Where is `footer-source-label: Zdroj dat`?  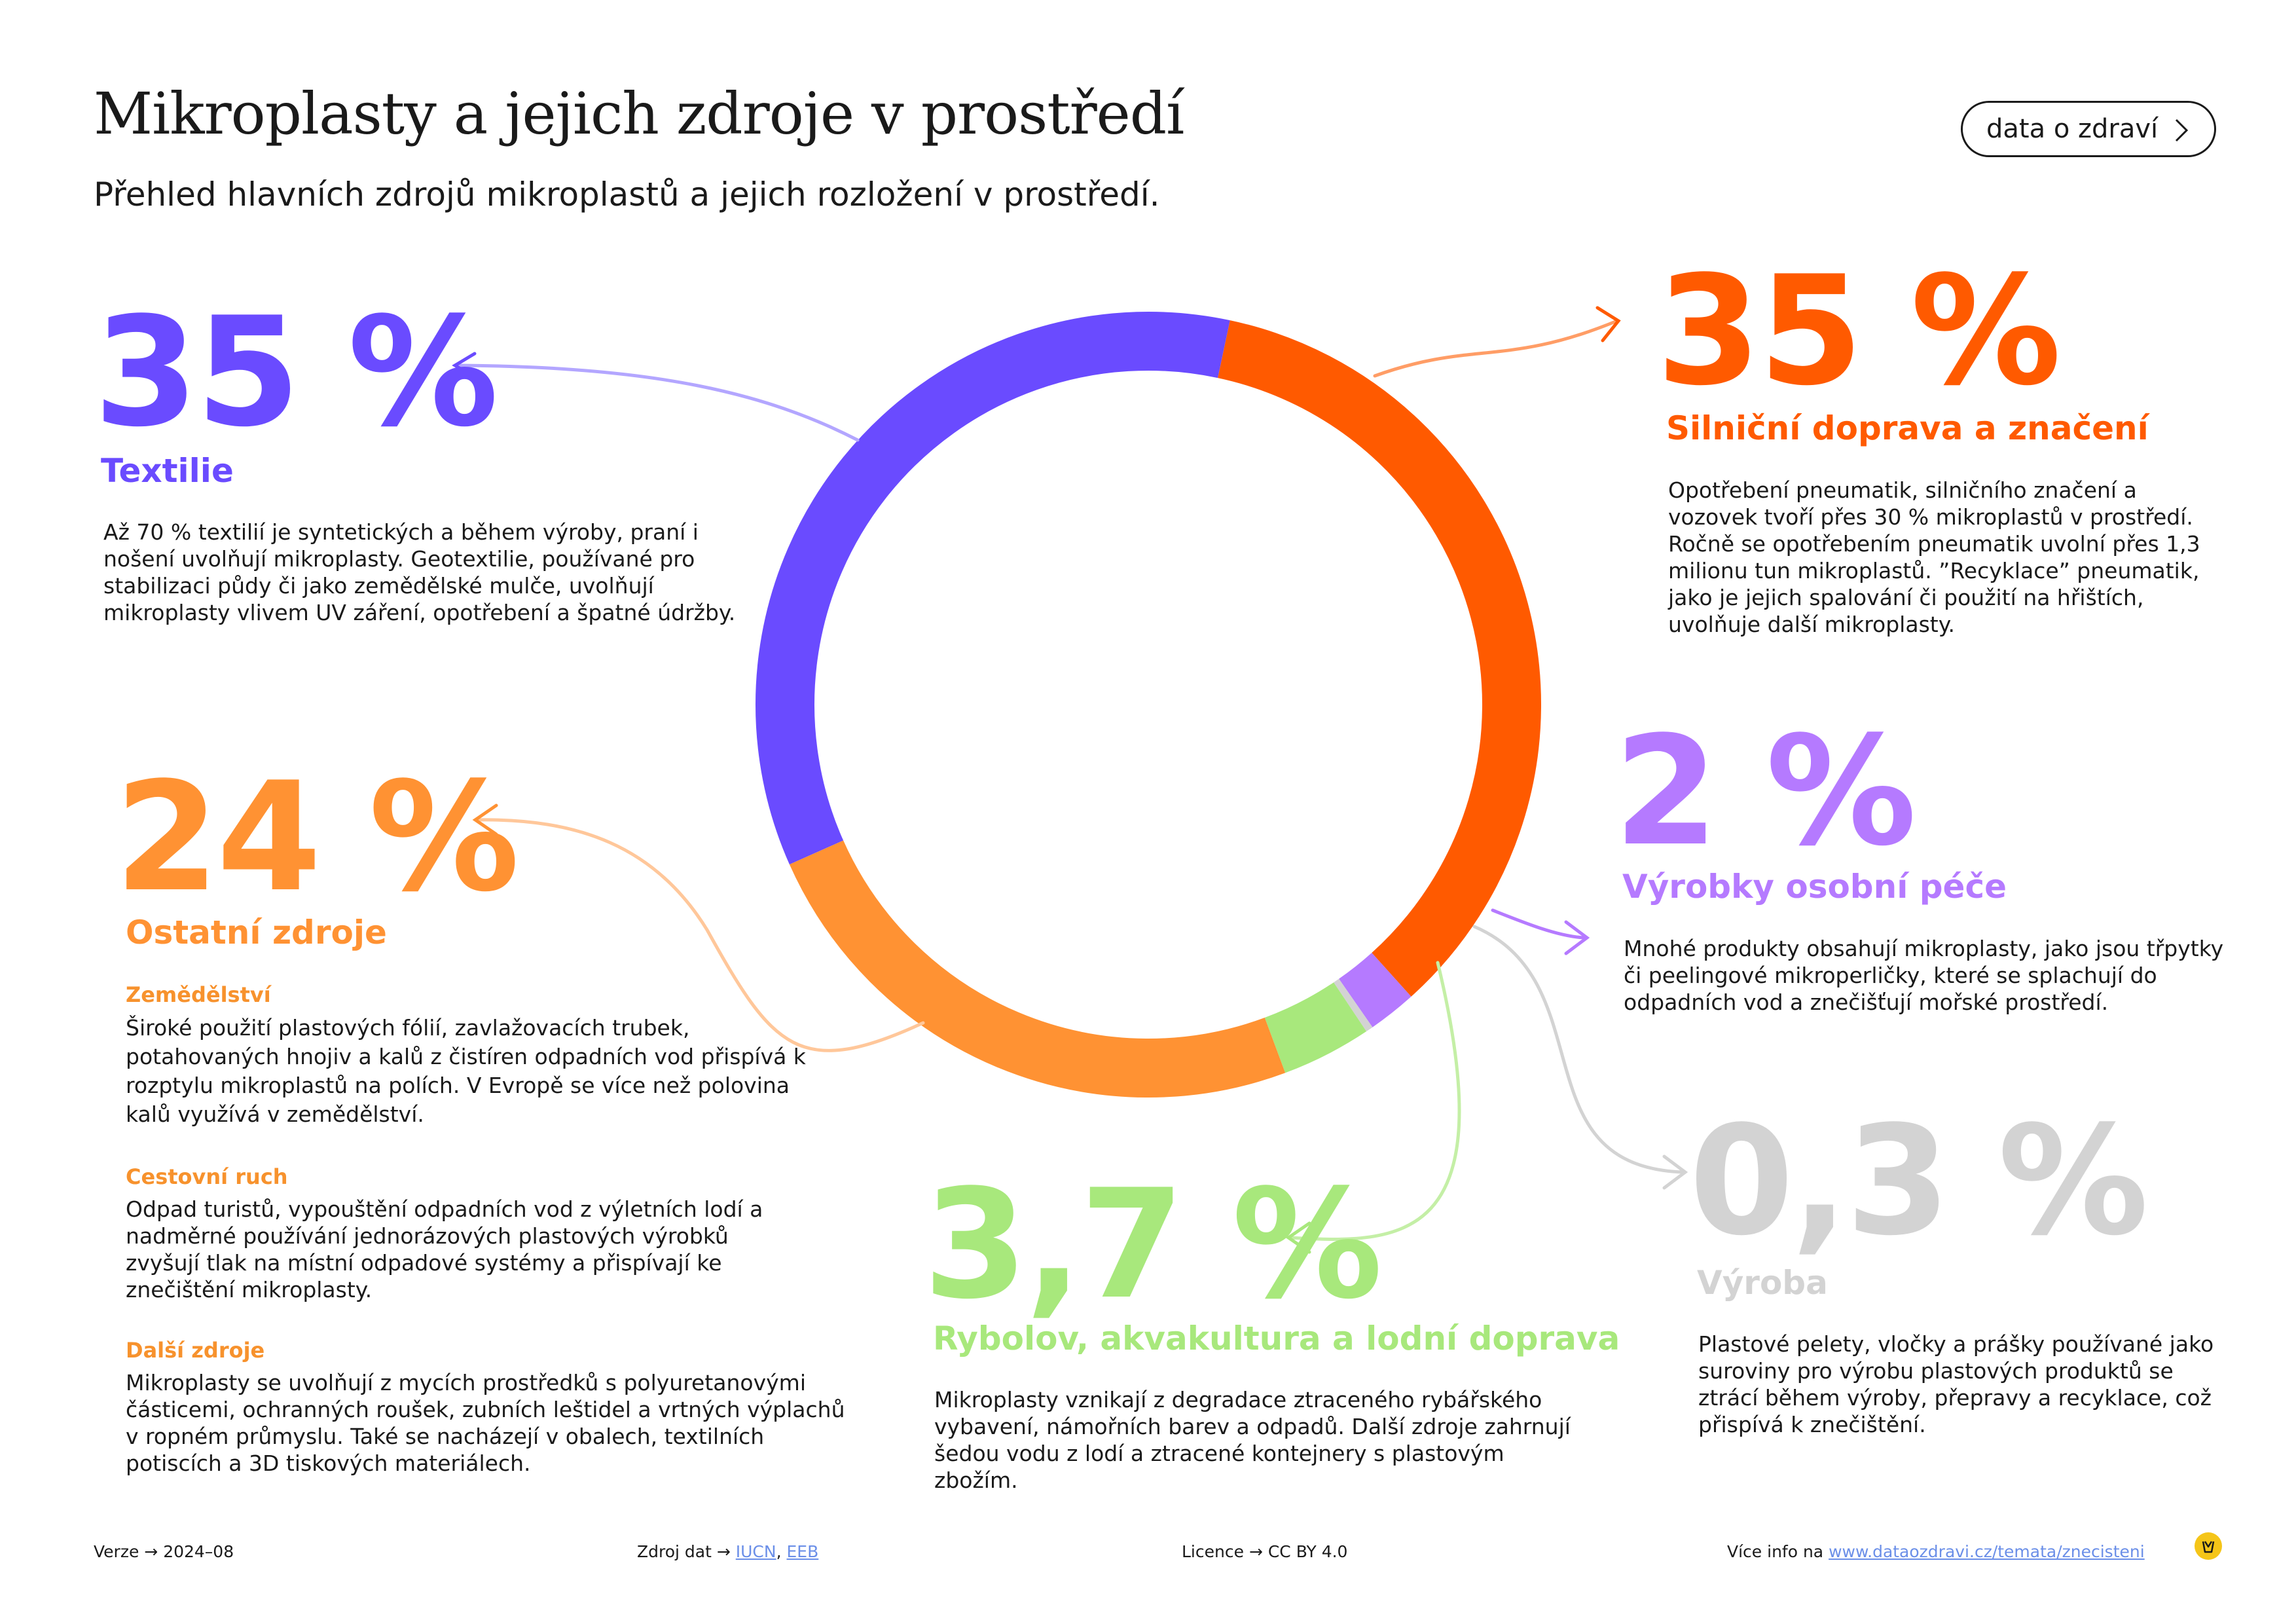
footer-source-label: Zdroj dat is located at coordinates (674, 1551).